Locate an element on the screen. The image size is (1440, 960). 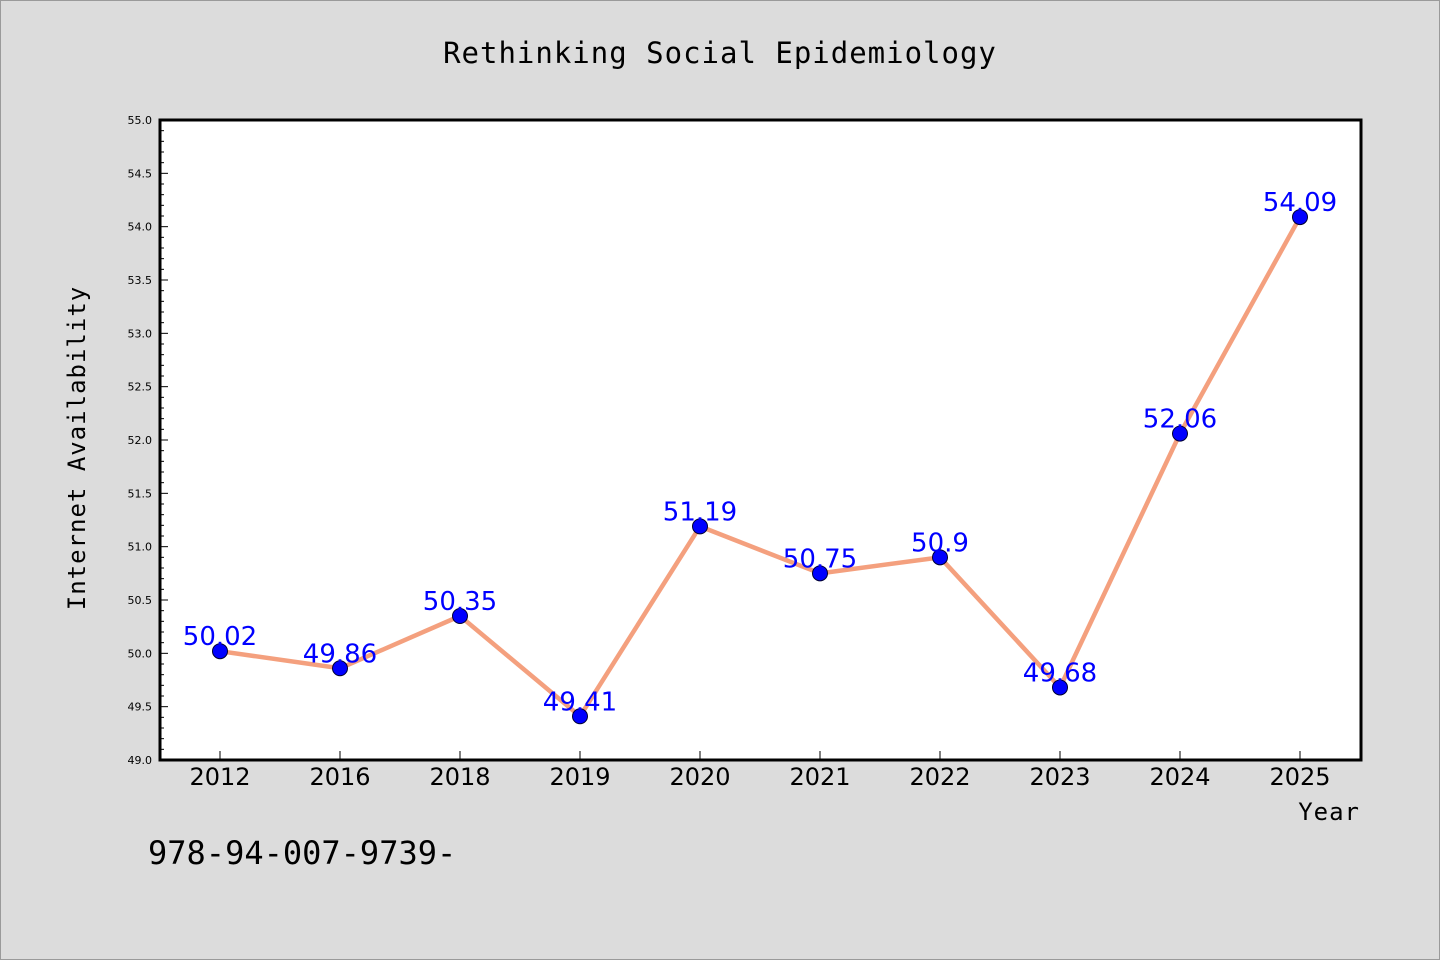
data-label: 50.02 is located at coordinates (220, 637).